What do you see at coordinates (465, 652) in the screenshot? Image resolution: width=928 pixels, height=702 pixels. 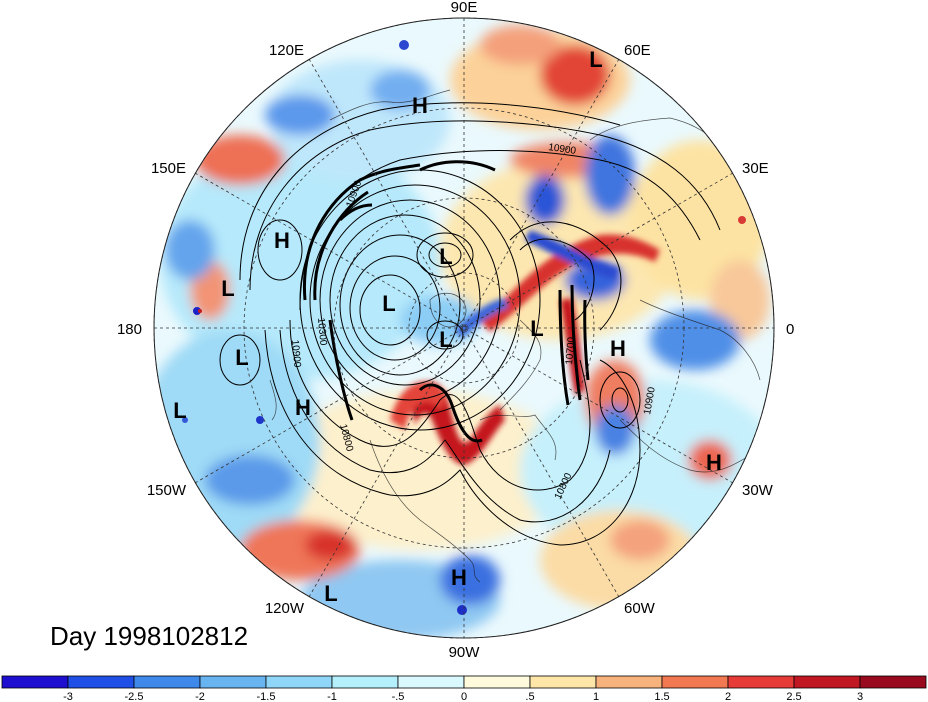 I see `lon-label-90w: 90W` at bounding box center [465, 652].